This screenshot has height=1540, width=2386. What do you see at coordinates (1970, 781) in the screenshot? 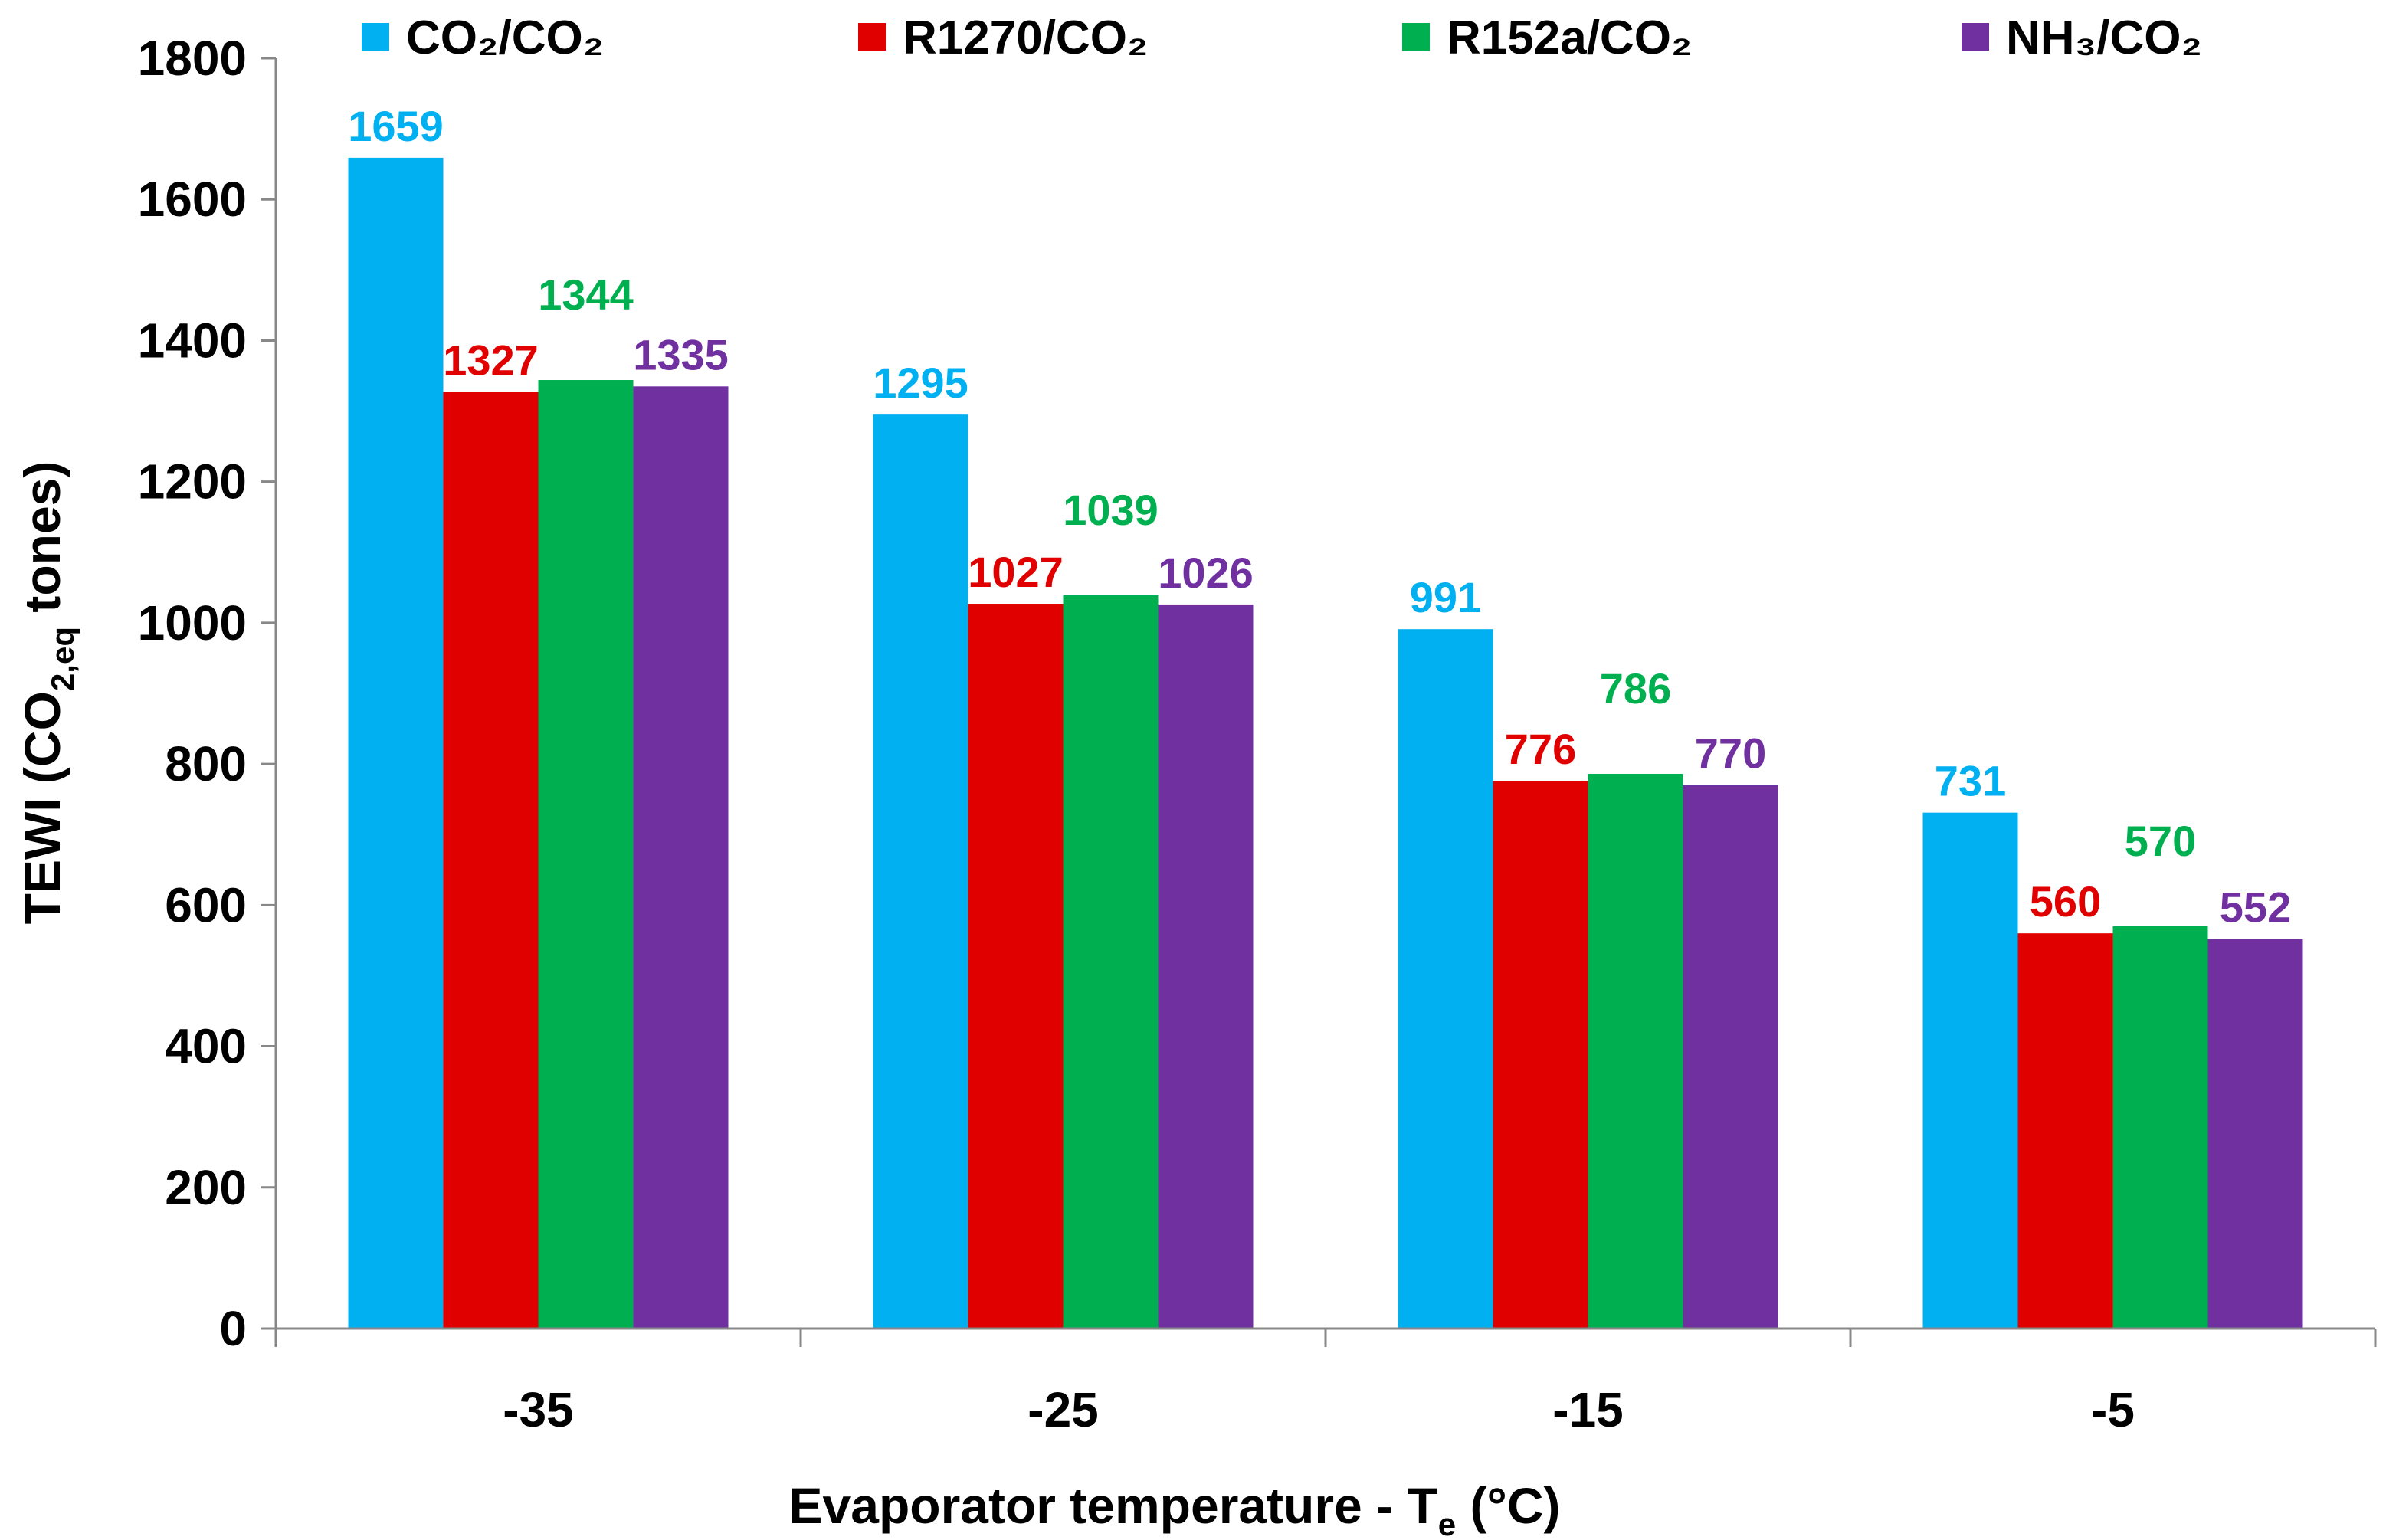
I see `data-label: 731` at bounding box center [1970, 781].